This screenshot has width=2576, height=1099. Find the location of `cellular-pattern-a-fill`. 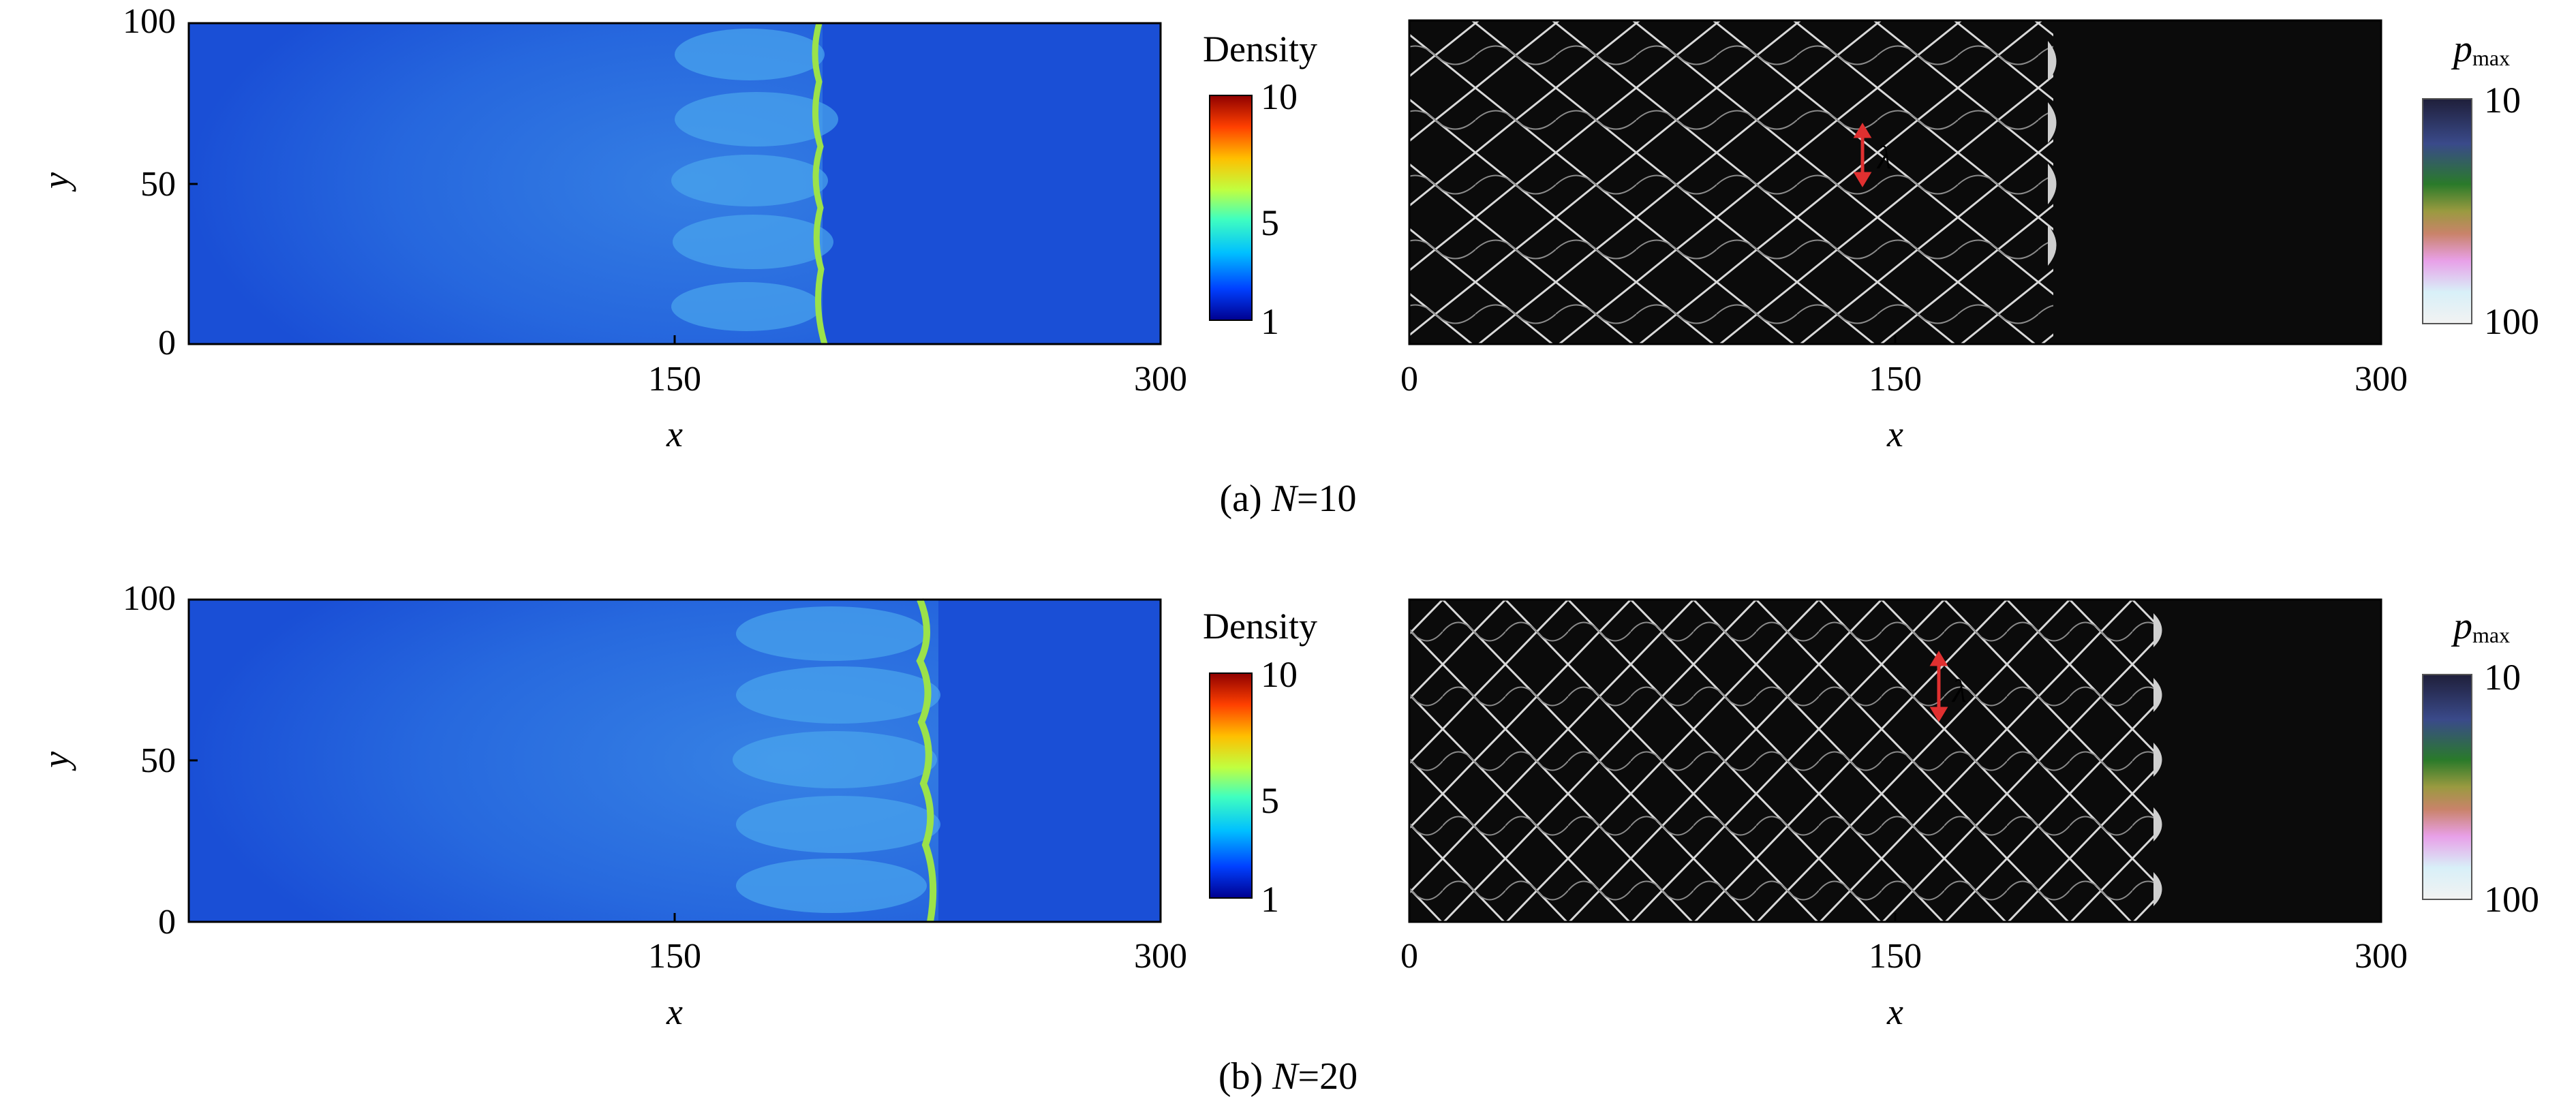

cellular-pattern-a-fill is located at coordinates (1731, 182).